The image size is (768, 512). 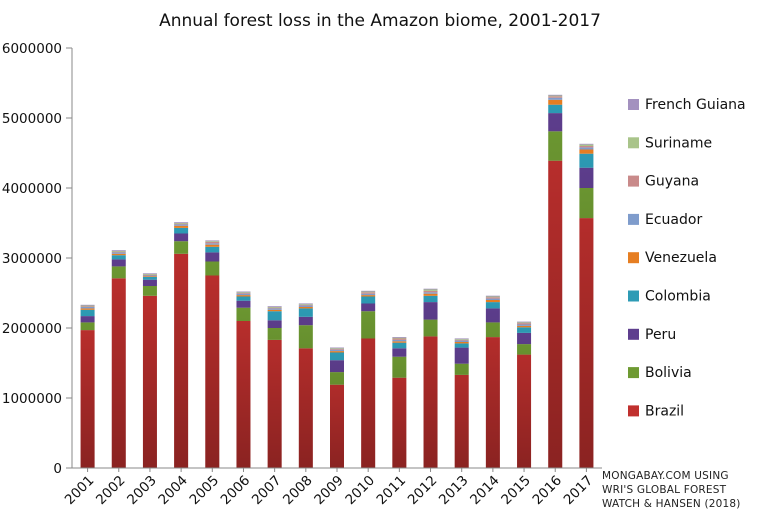 What do you see at coordinates (454, 491) in the screenshot?
I see `x-tick-label: 2013` at bounding box center [454, 491].